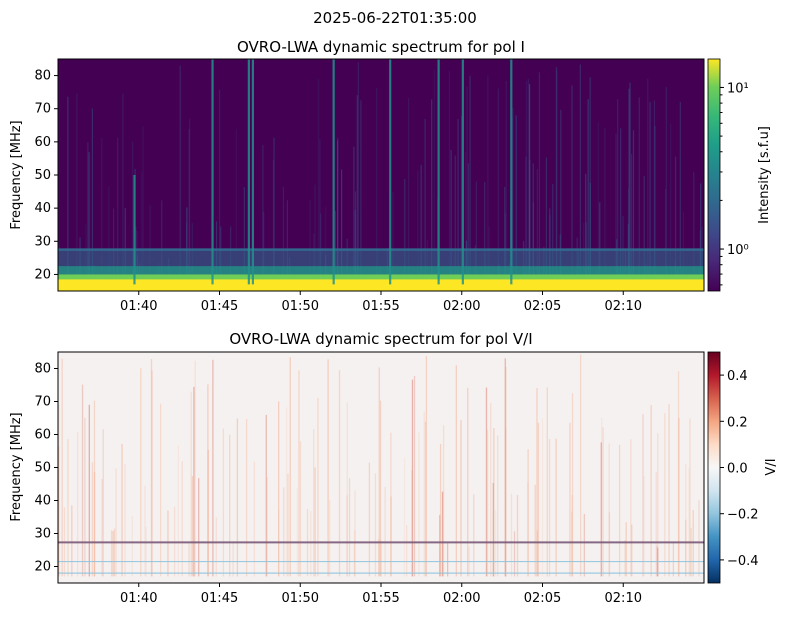  What do you see at coordinates (46, 468) in the screenshot?
I see `panel2-y-axis: 20 30 40 50 60 70 80` at bounding box center [46, 468].